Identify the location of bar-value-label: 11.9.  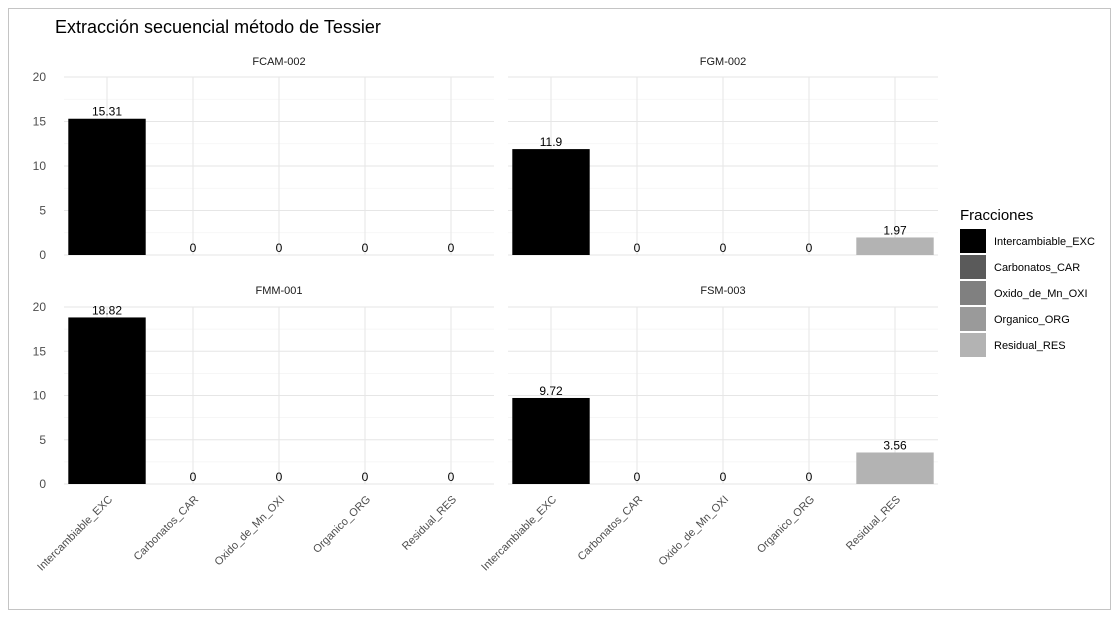
(551, 142).